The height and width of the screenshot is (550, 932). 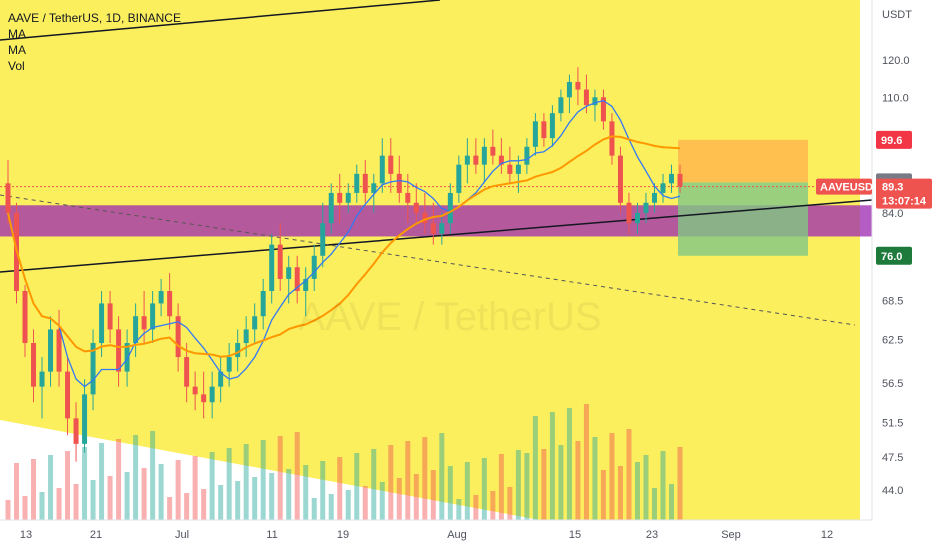 What do you see at coordinates (652, 535) in the screenshot?
I see `x-tick-label: 23` at bounding box center [652, 535].